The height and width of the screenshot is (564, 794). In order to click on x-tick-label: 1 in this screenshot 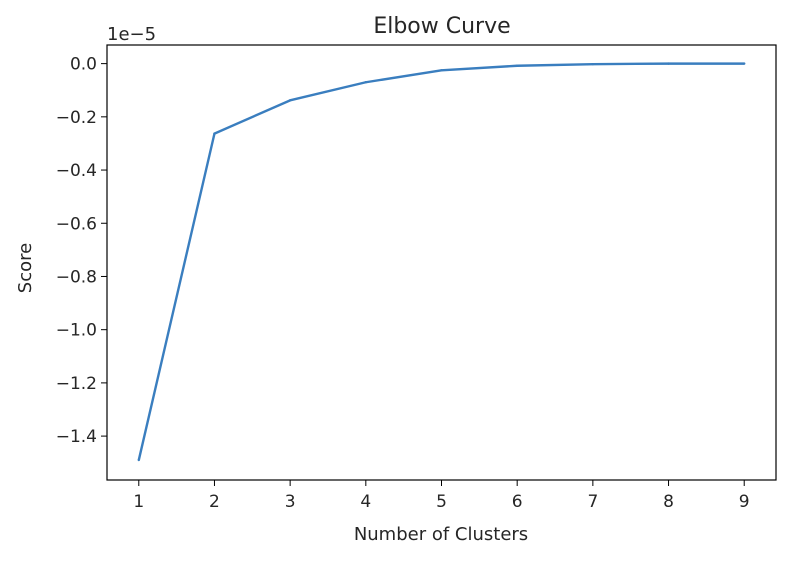, I will do `click(138, 502)`.